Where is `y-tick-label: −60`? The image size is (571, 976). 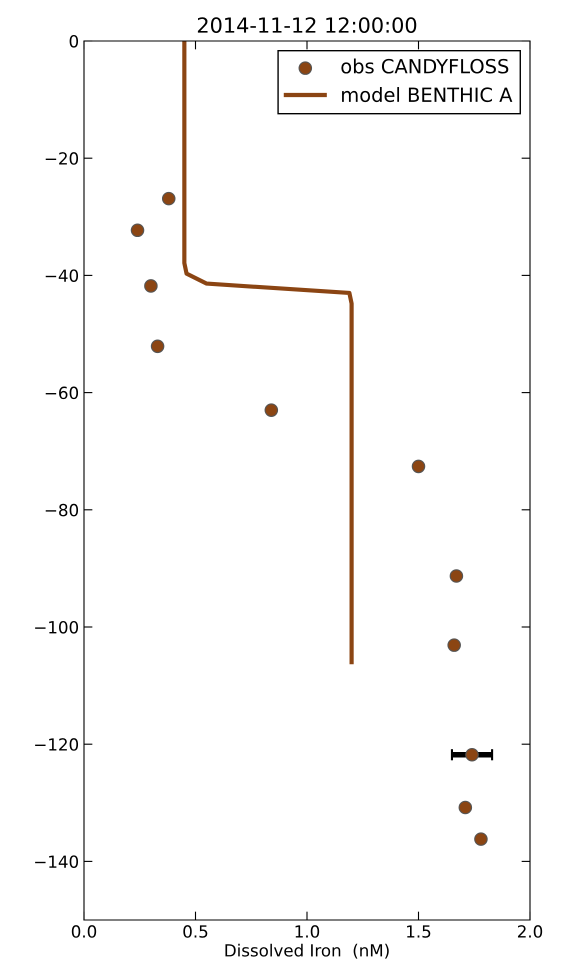 y-tick-label: −60 is located at coordinates (62, 393).